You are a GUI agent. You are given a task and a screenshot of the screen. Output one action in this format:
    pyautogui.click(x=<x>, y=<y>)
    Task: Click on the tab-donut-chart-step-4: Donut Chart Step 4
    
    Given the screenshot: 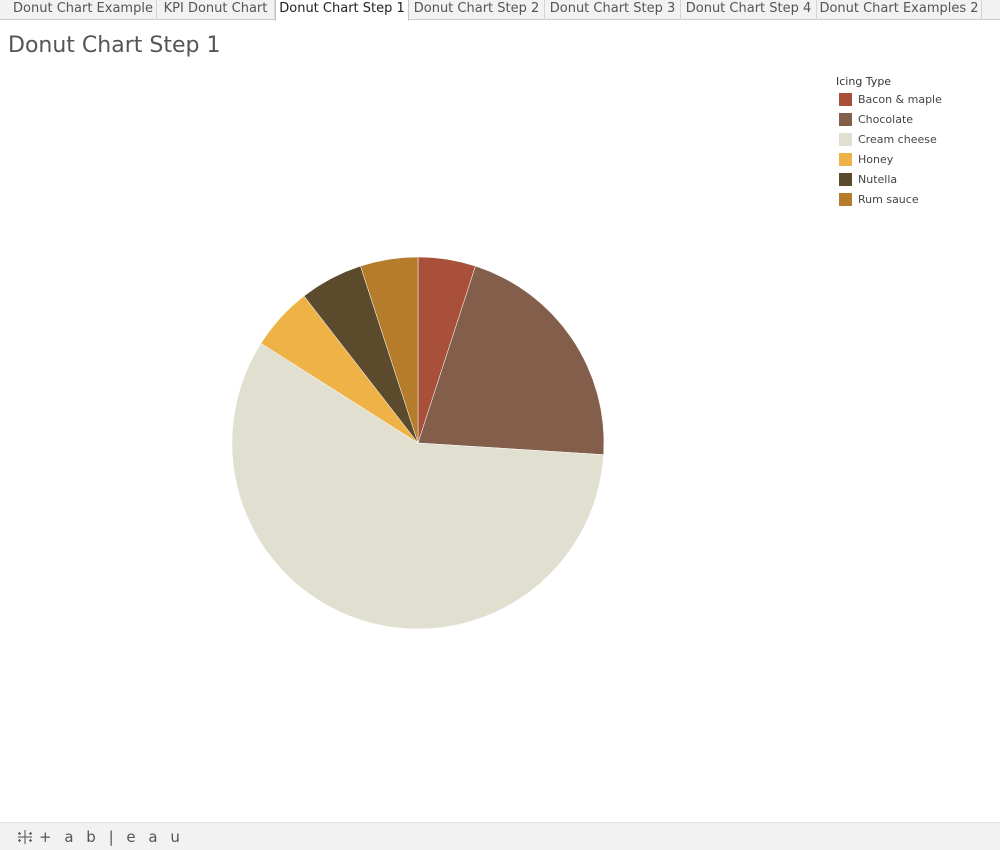 What is the action you would take?
    pyautogui.click(x=749, y=10)
    